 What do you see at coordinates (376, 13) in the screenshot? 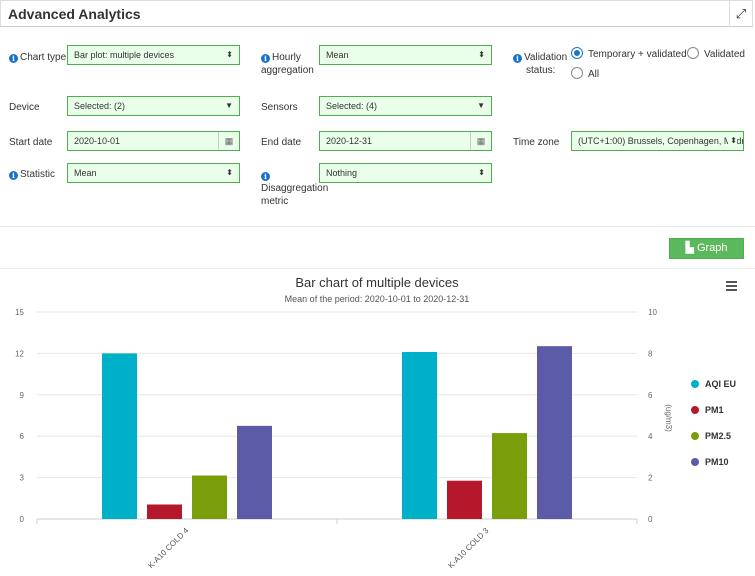
I see `panel-header: Advanced Analytics ⤢` at bounding box center [376, 13].